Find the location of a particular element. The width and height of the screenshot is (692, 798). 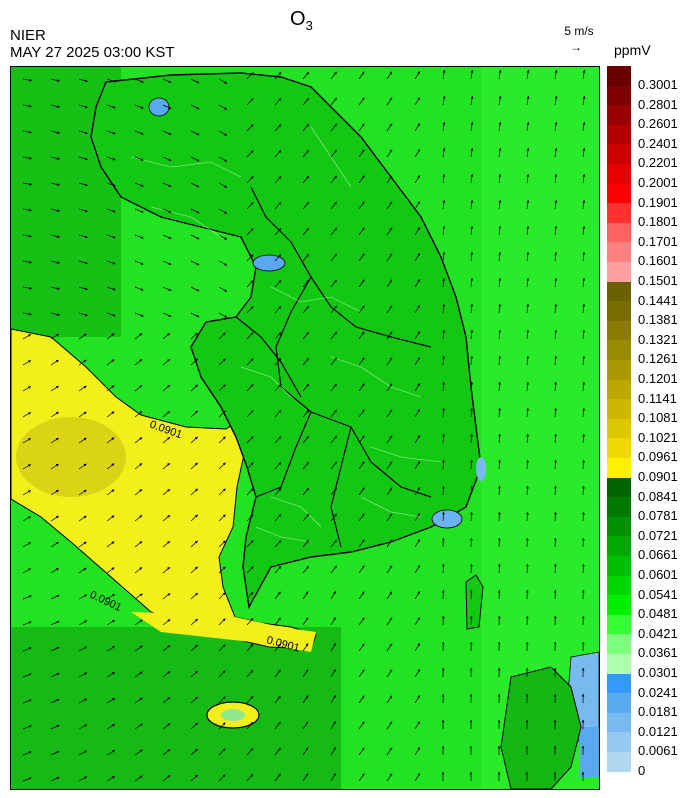

legend-label: 0.0301 is located at coordinates (658, 672).